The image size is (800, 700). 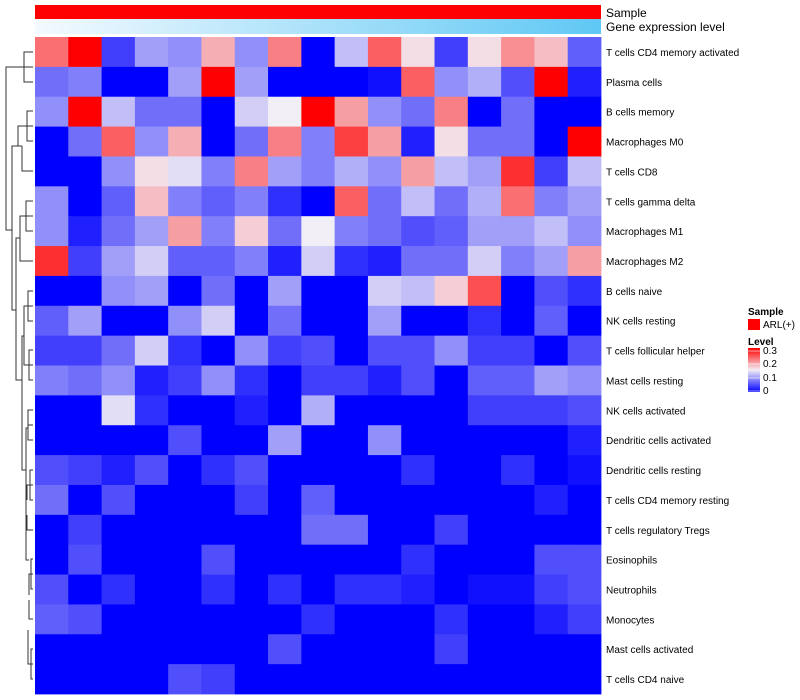 What do you see at coordinates (630, 620) in the screenshot?
I see `row-label: Monocytes` at bounding box center [630, 620].